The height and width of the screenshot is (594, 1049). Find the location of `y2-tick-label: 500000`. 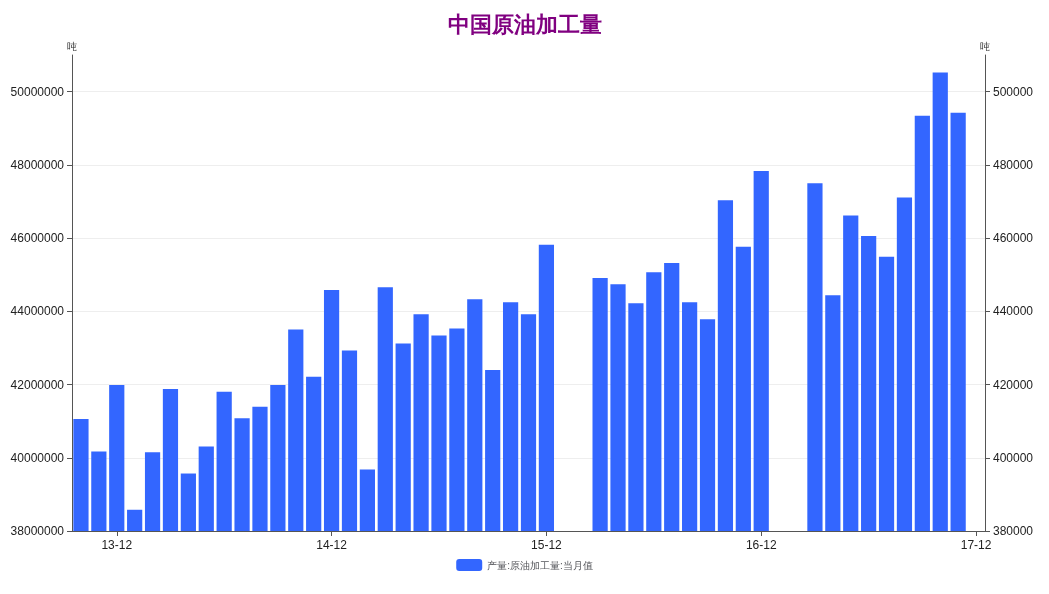

y2-tick-label: 500000 is located at coordinates (1013, 91).